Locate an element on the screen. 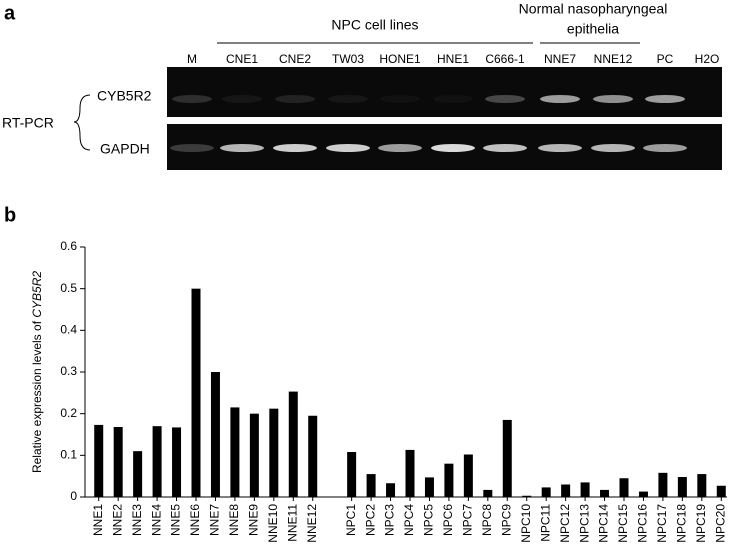  lane-label: TW03 is located at coordinates (348, 59).